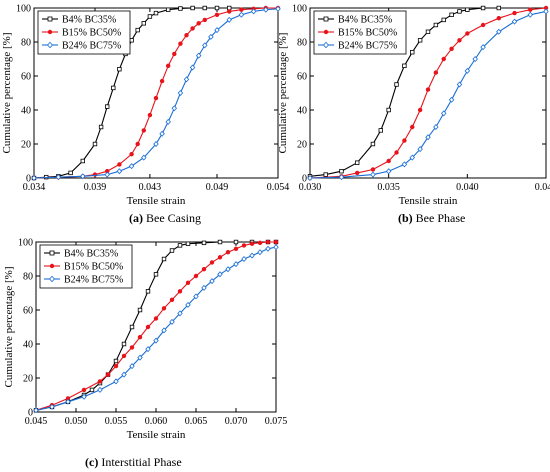 This screenshot has width=550, height=472. What do you see at coordinates (310, 187) in the screenshot?
I see `x-tick-label: 0.030` at bounding box center [310, 187].